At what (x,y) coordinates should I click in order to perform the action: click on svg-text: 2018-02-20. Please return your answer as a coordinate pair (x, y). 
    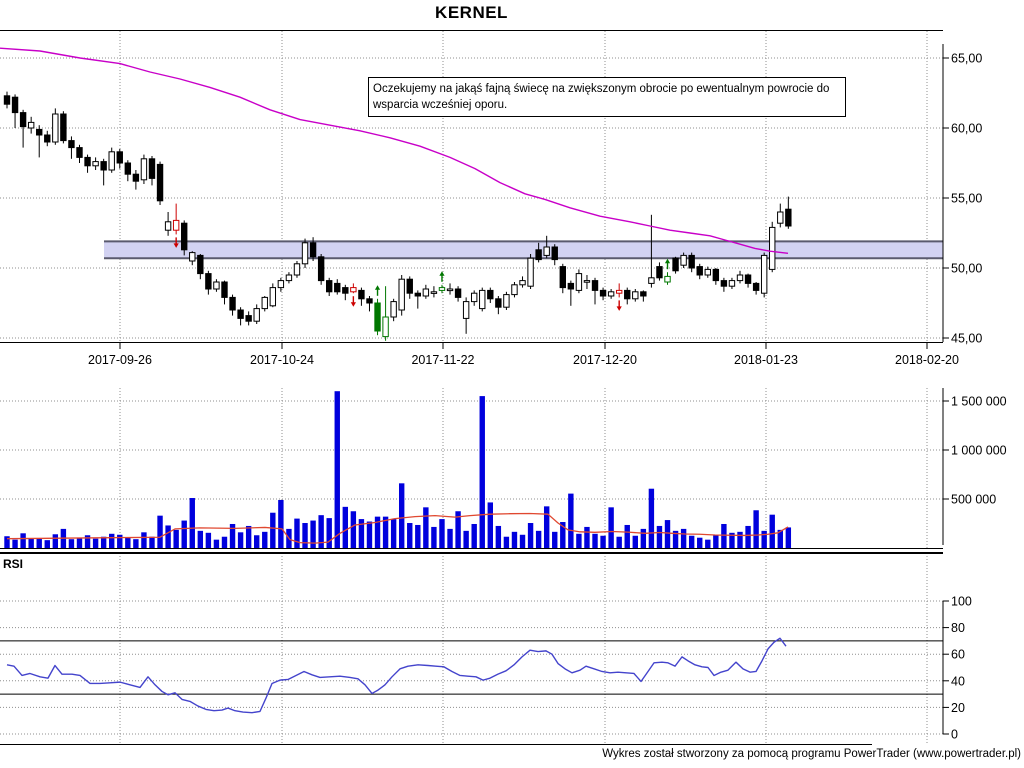
    Looking at the image, I should click on (927, 360).